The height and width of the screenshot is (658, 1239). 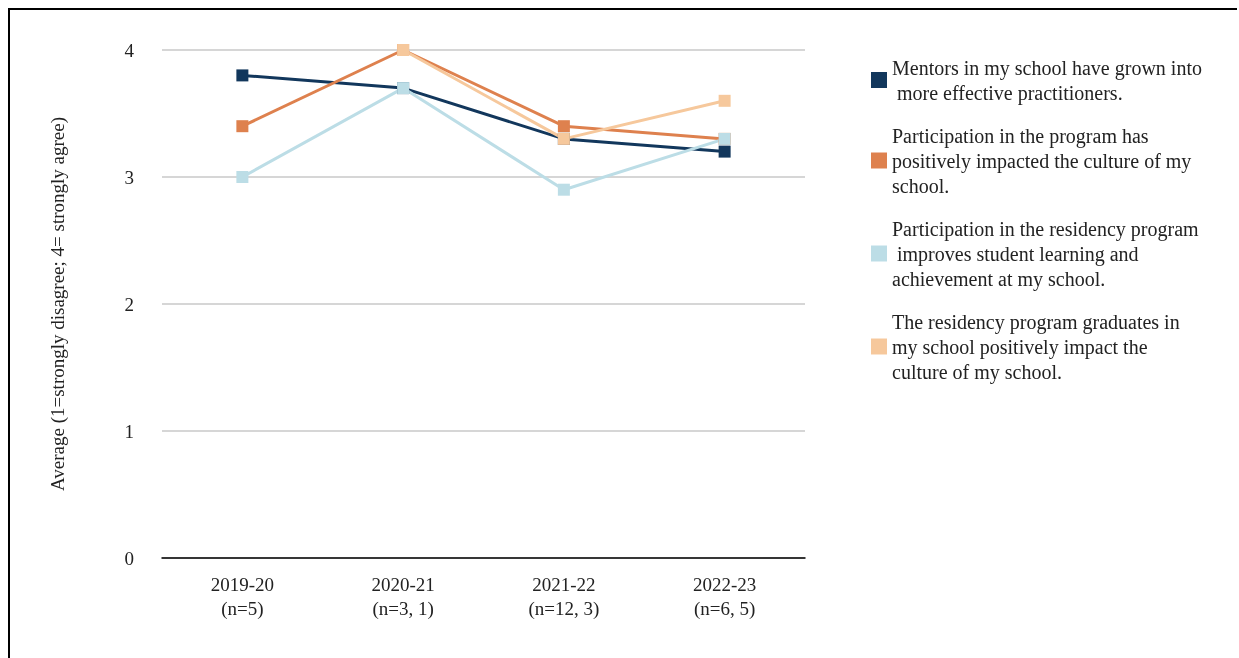 I want to click on y-tick-label: 0, so click(x=129, y=558).